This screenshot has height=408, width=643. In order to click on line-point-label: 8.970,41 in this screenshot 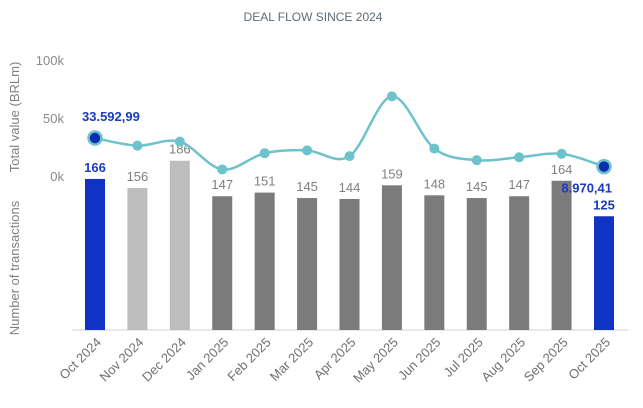, I will do `click(586, 188)`.